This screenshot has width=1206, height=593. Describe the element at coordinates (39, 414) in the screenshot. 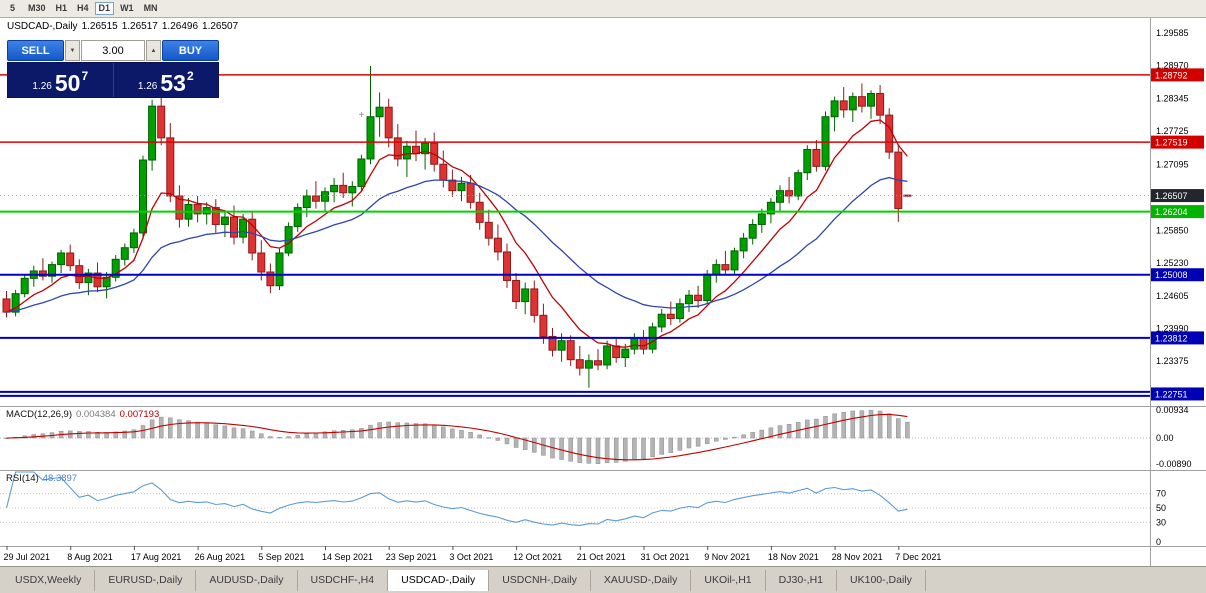

I see `macd-title: MACD(12,26,9)` at that location.